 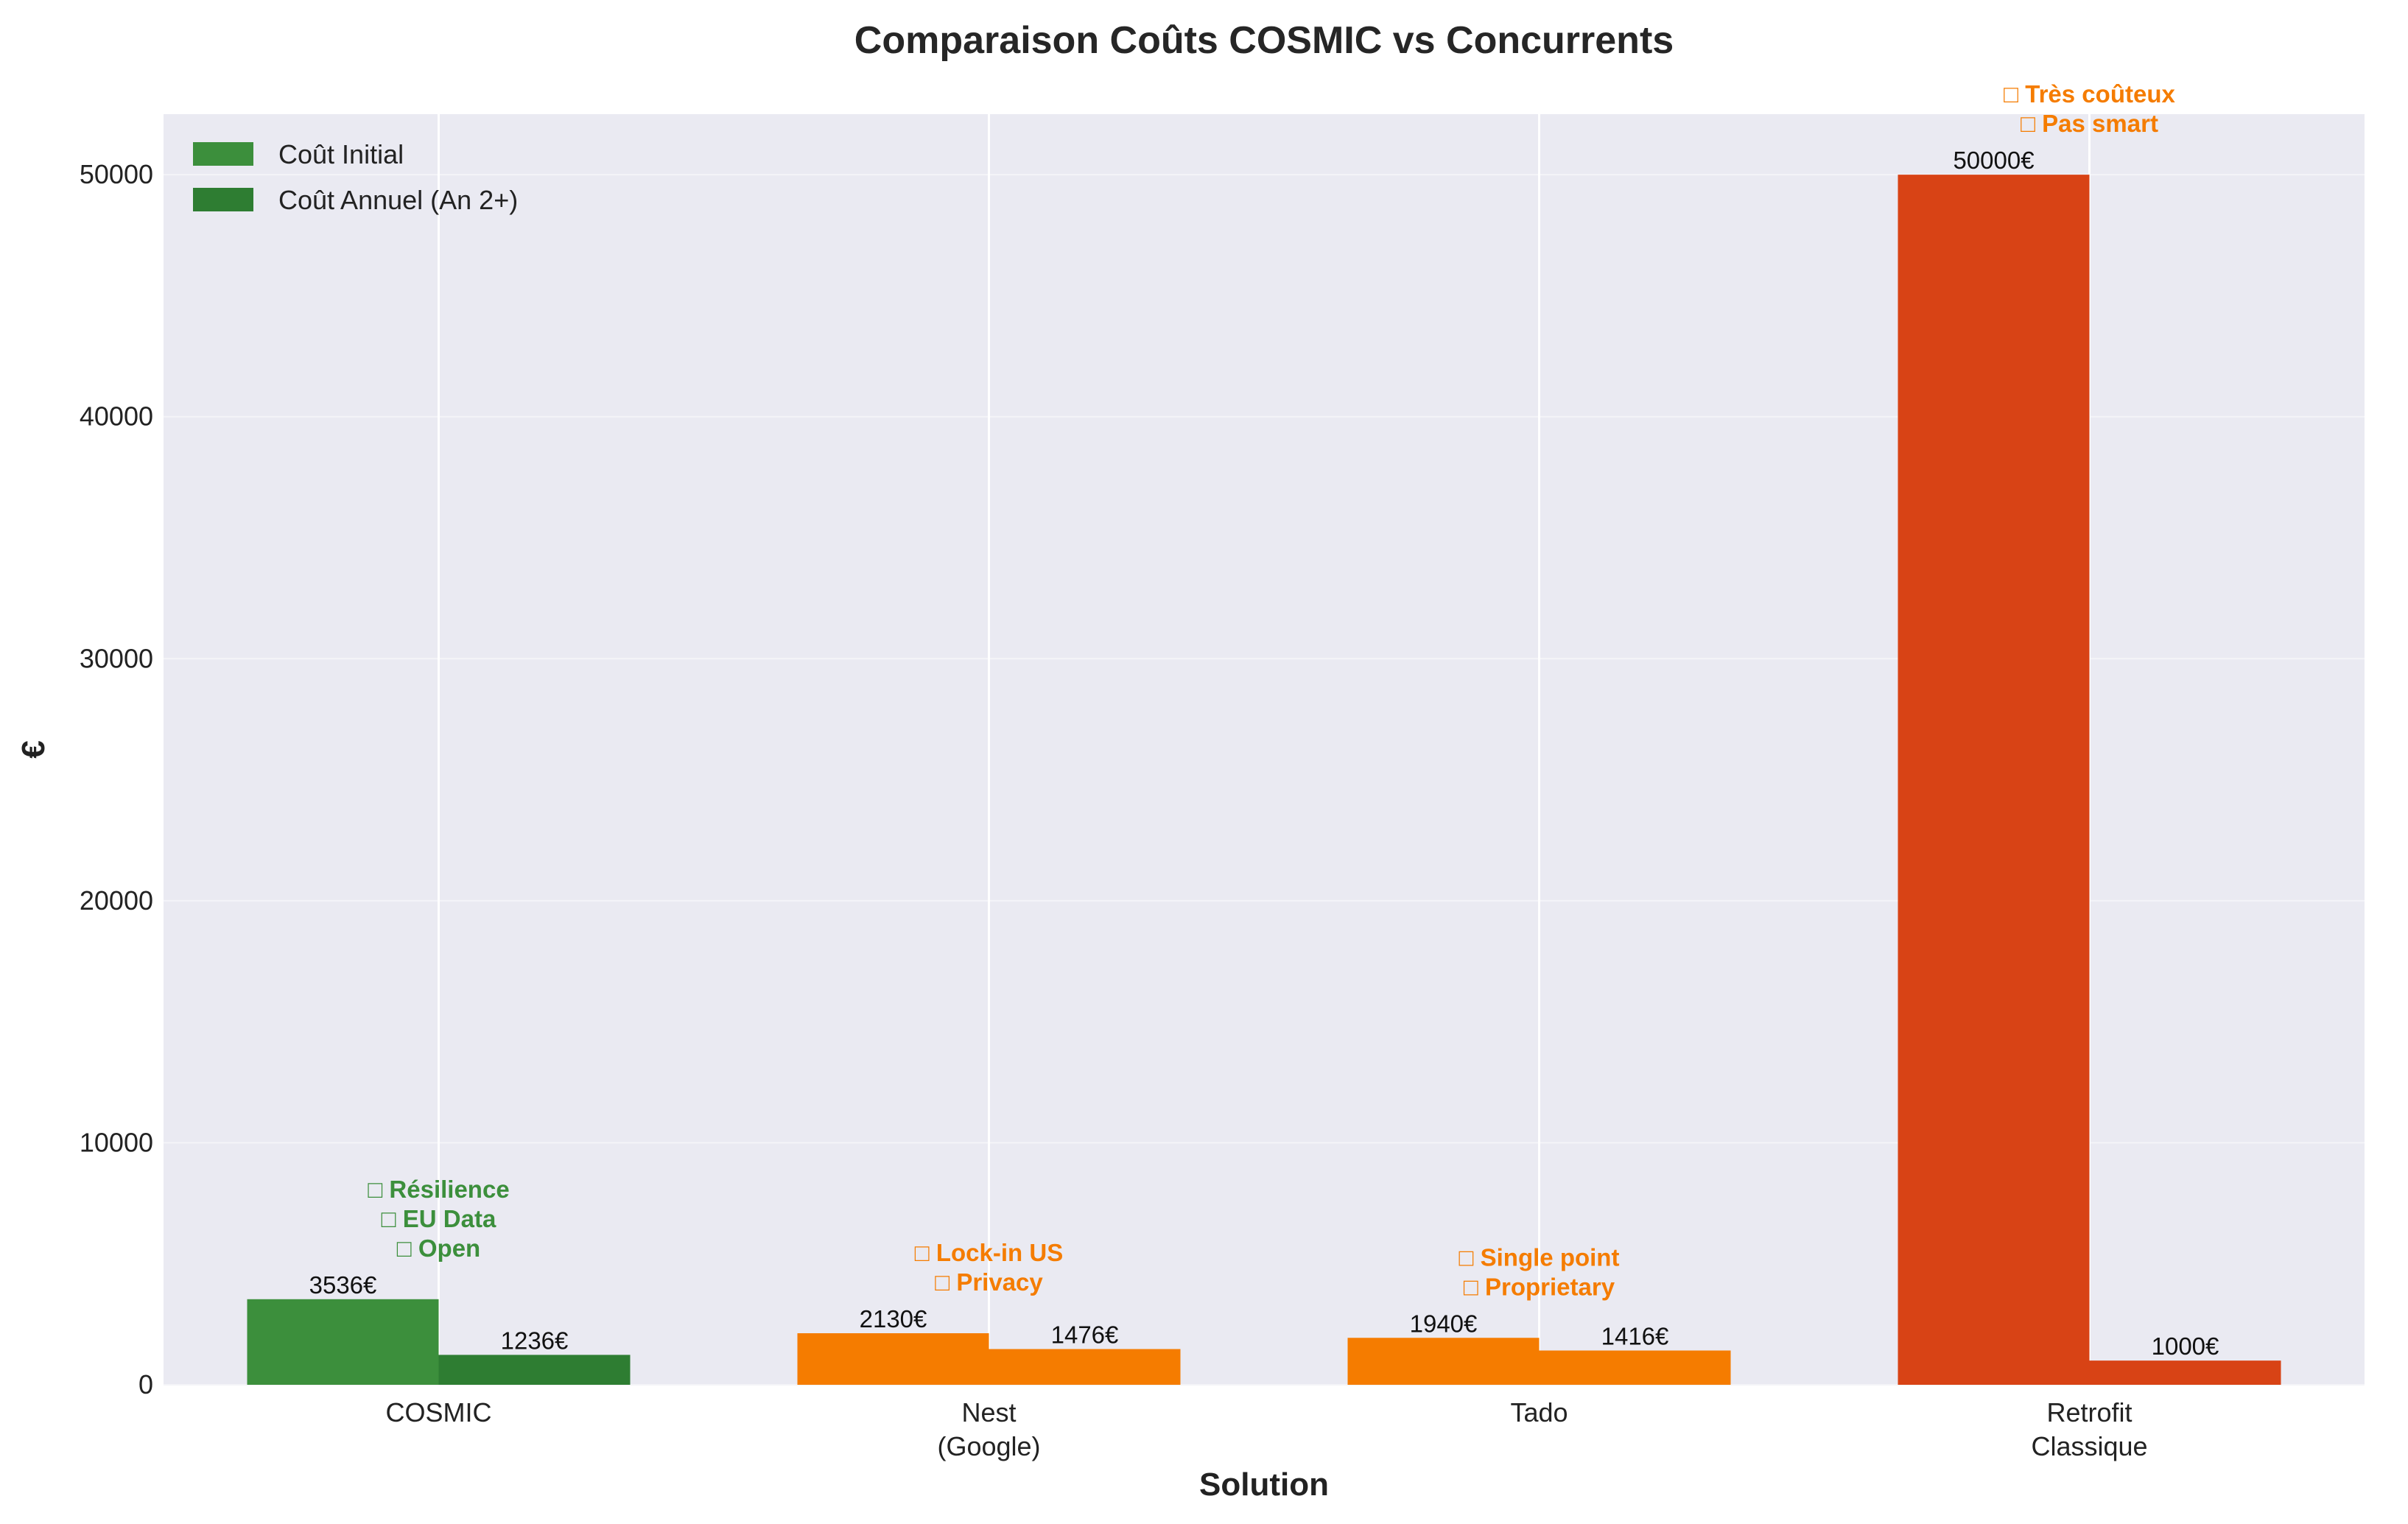 I want to click on legend-label: Coût Initial, so click(x=341, y=154).